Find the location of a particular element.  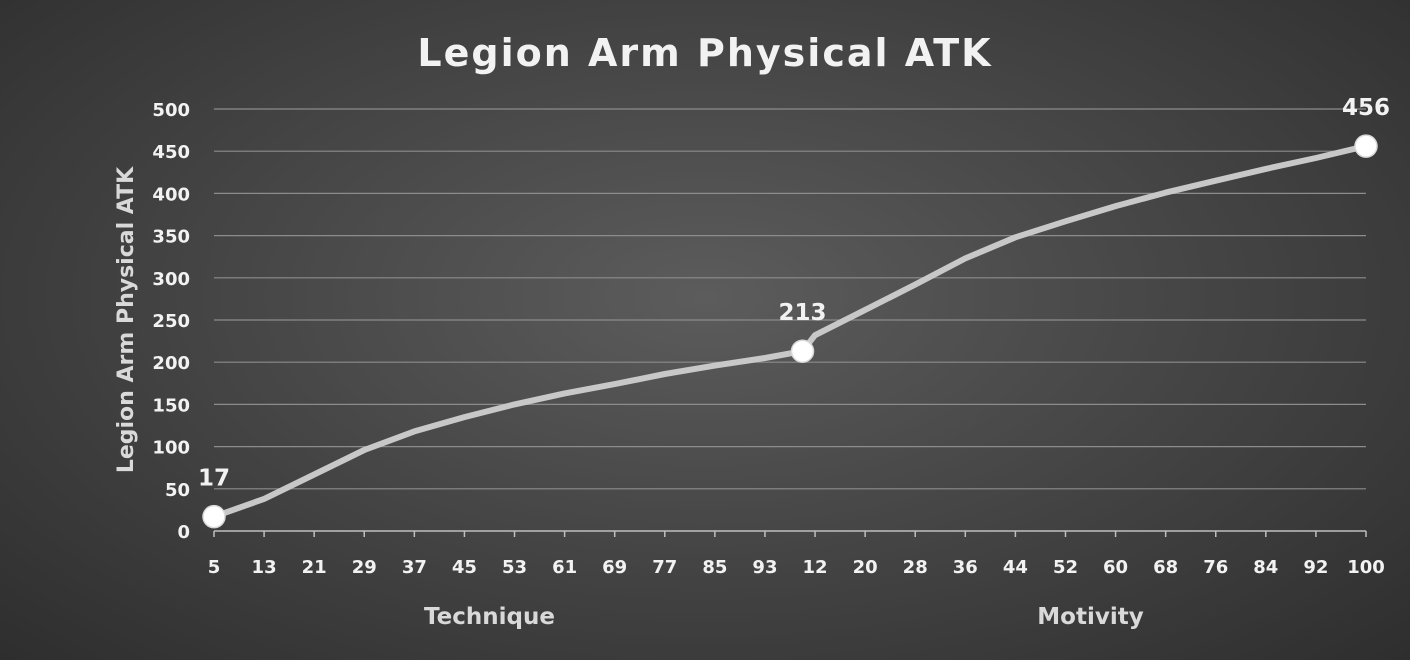

x-tick-label: 69 is located at coordinates (614, 567).